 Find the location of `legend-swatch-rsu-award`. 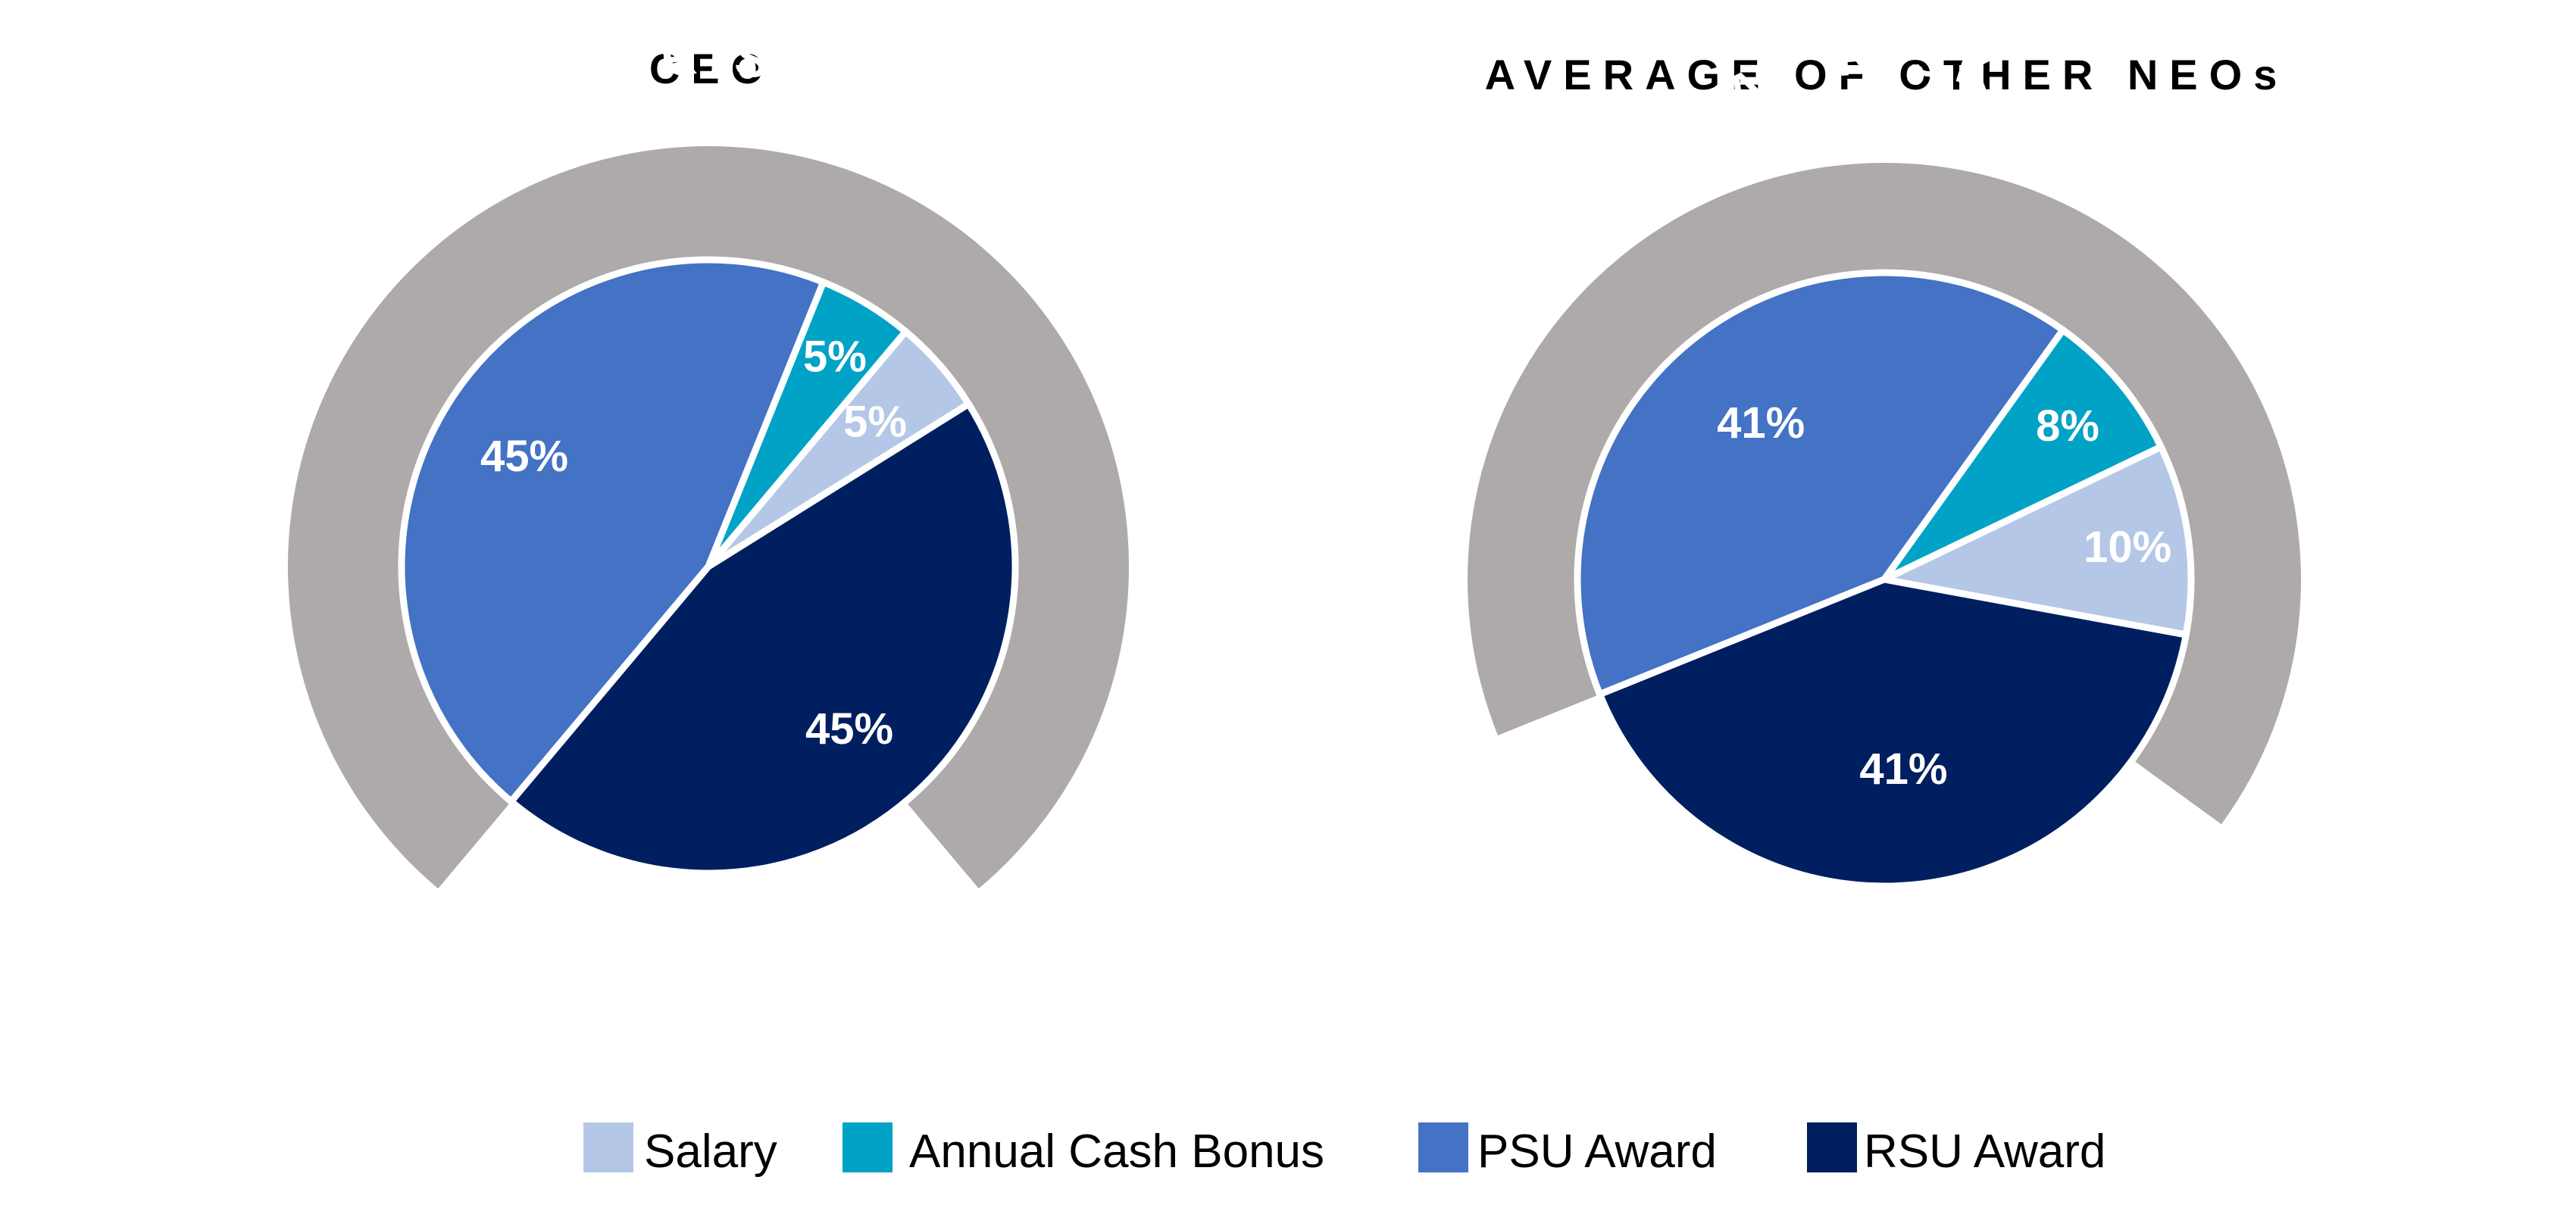

legend-swatch-rsu-award is located at coordinates (1832, 1147).